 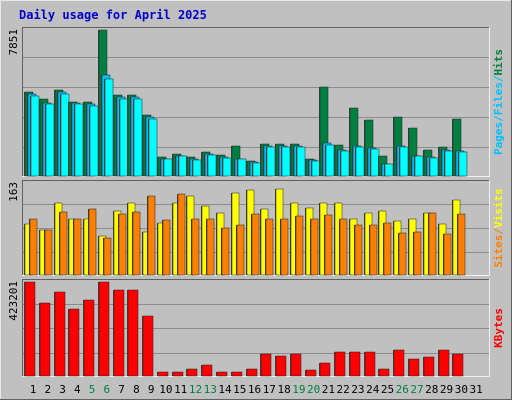 What do you see at coordinates (269, 389) in the screenshot?
I see `x-tick-label: 17` at bounding box center [269, 389].